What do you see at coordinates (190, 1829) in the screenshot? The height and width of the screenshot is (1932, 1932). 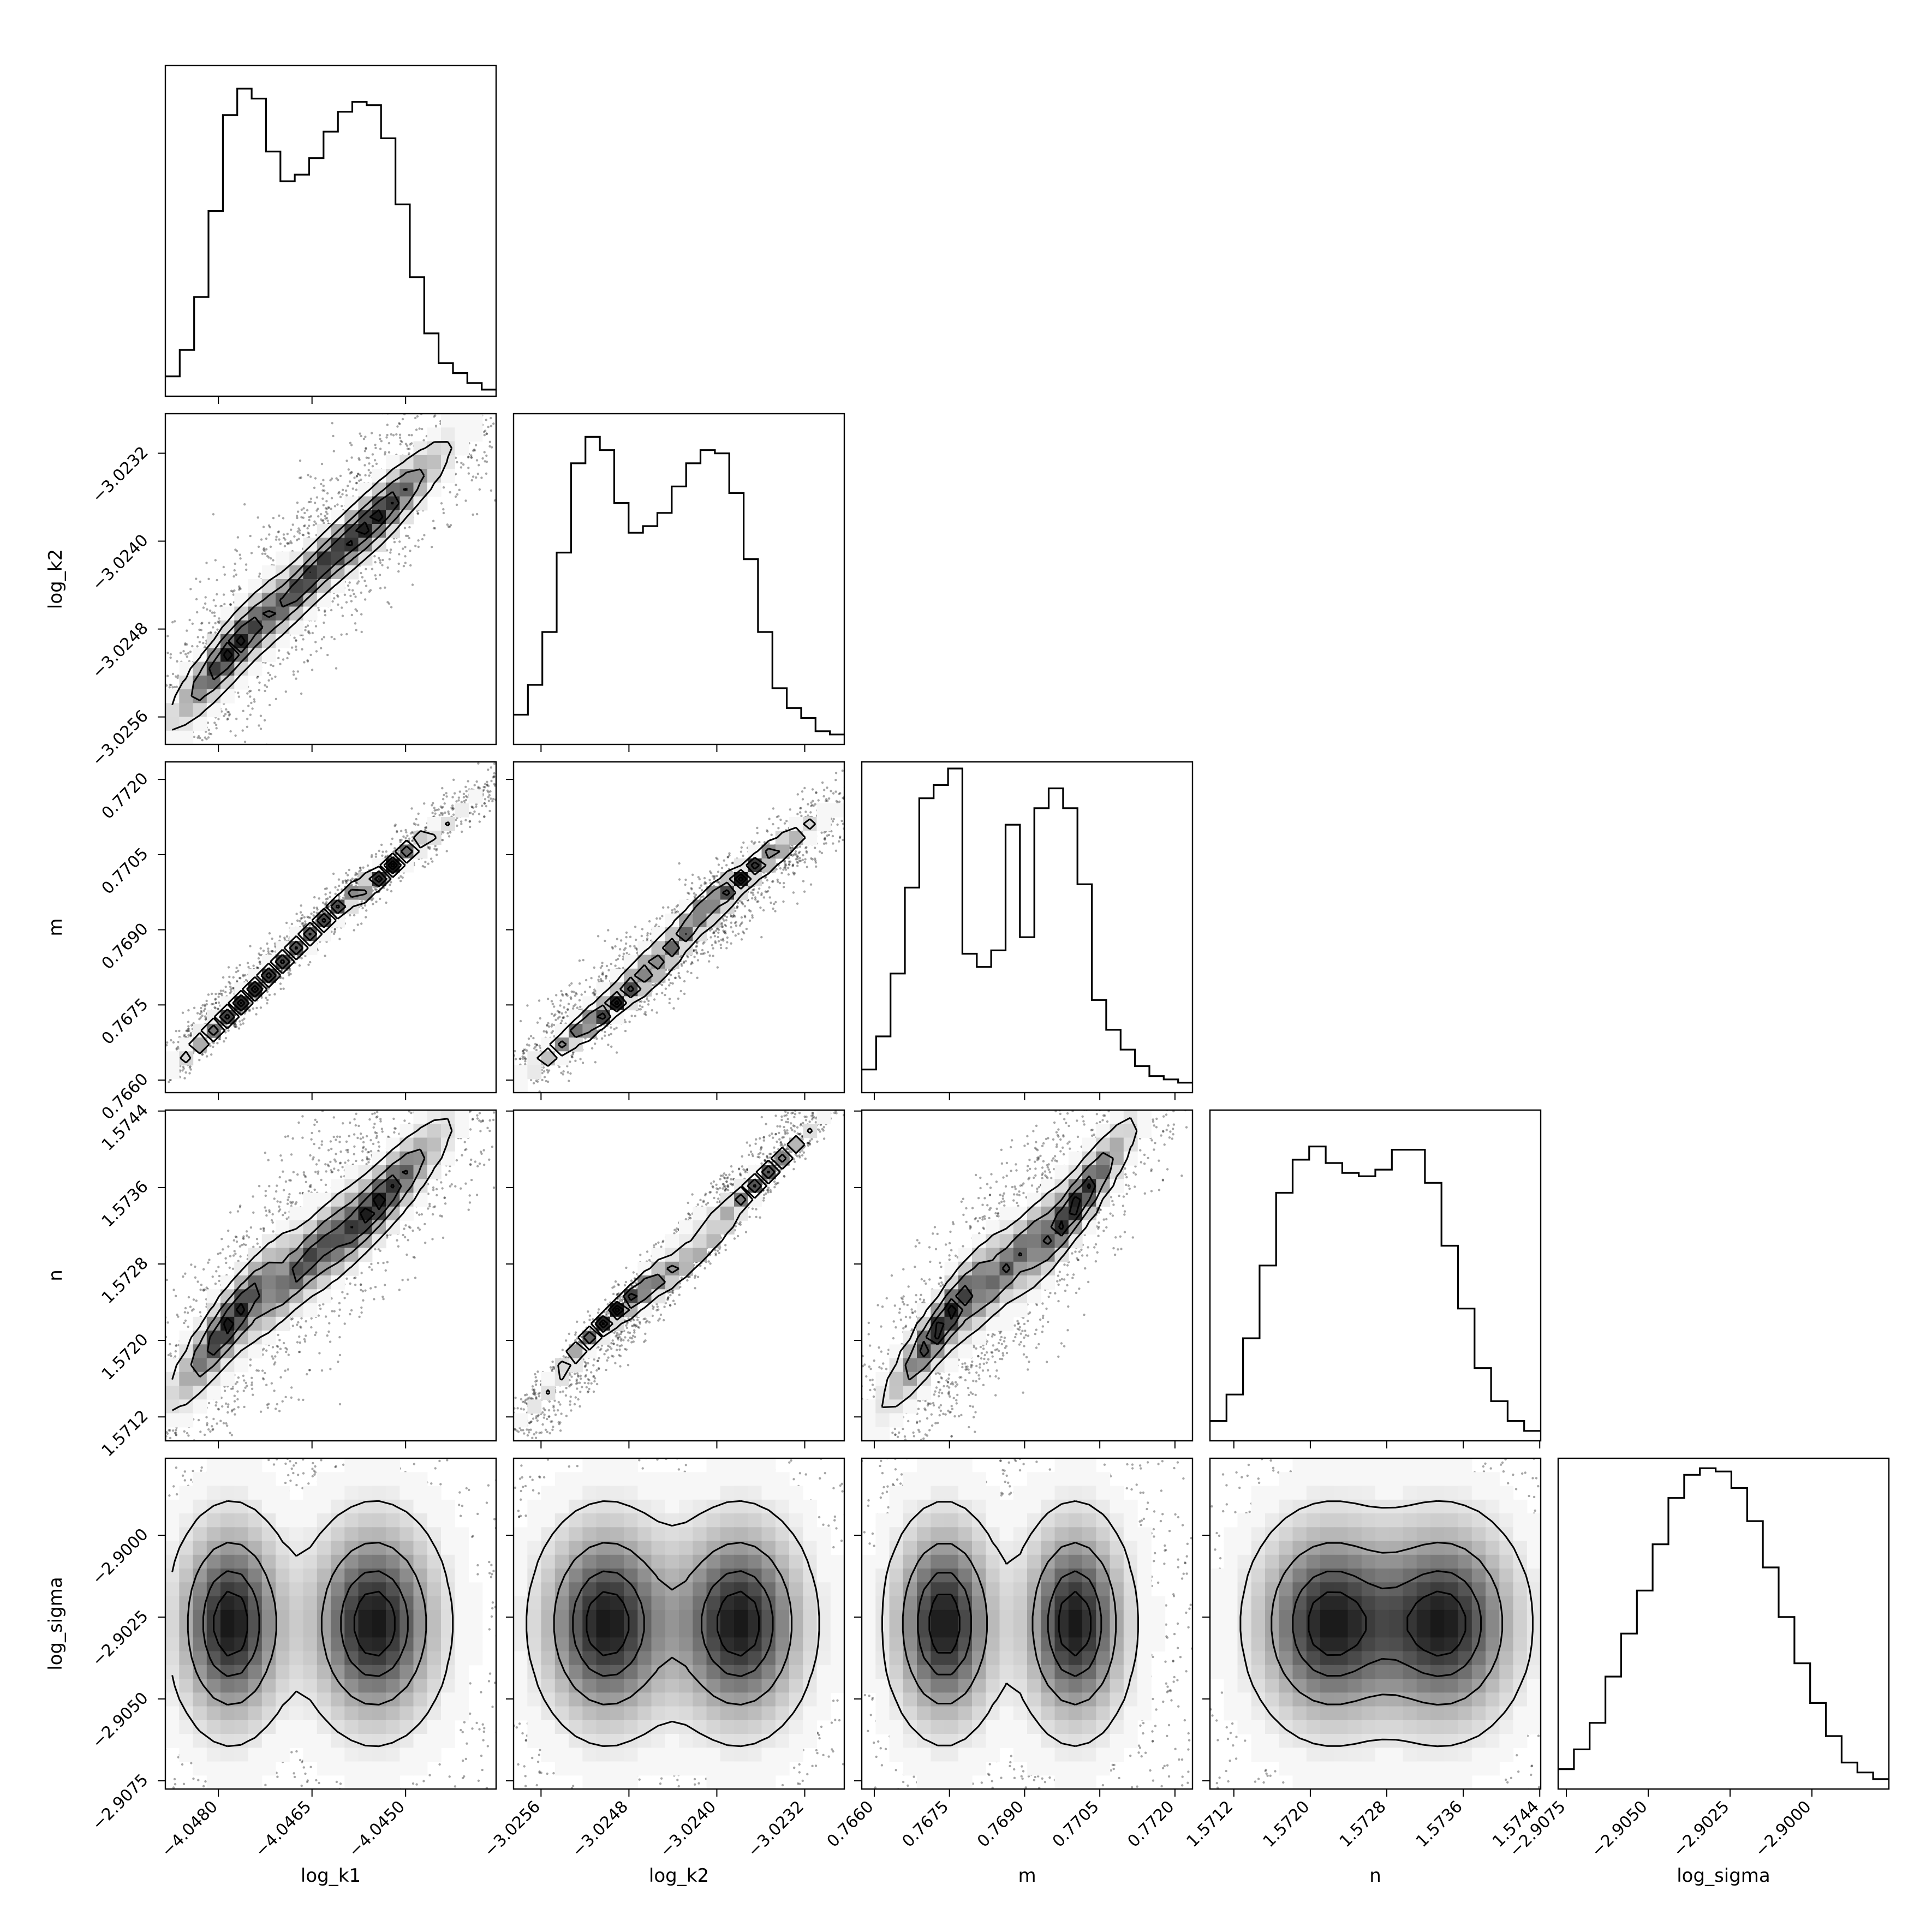 I see `x-tick-label: −4.0480` at bounding box center [190, 1829].